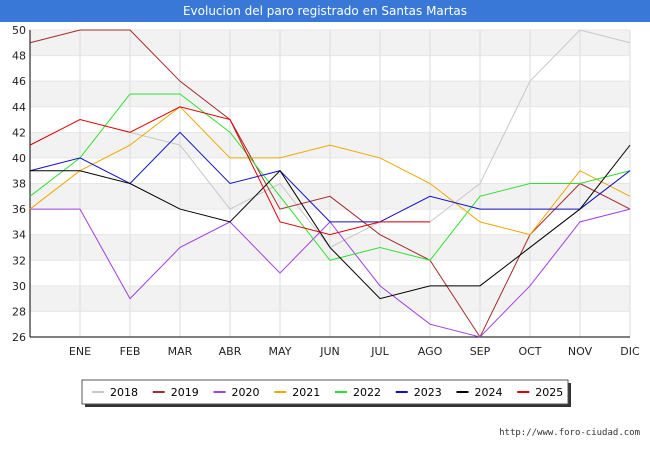 Image resolution: width=650 pixels, height=450 pixels. Describe the element at coordinates (19, 286) in the screenshot. I see `y-tick-label: 30` at that location.